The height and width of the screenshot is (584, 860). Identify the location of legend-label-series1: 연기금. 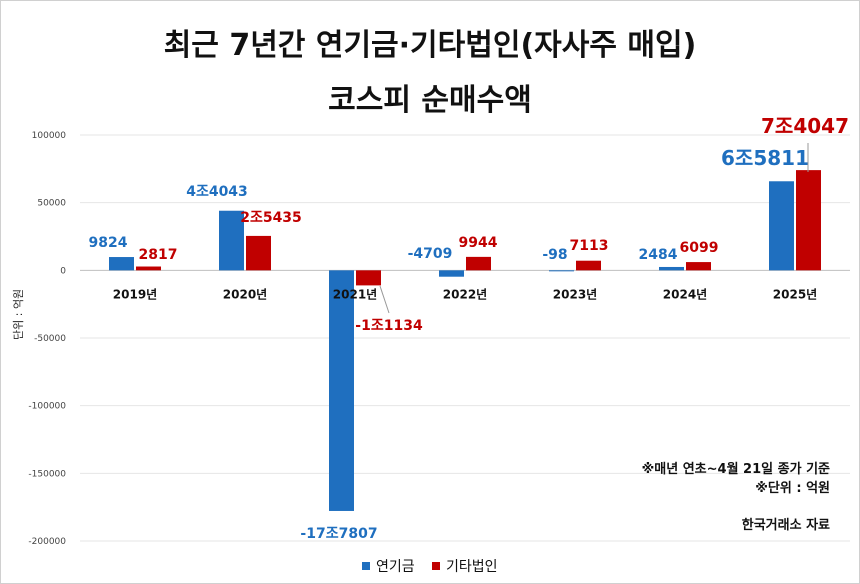
(395, 567).